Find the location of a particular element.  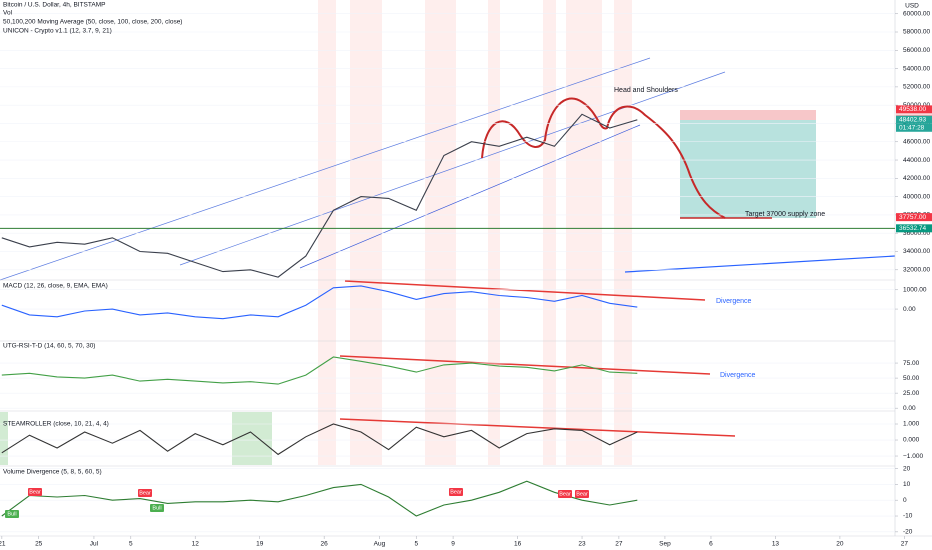

y-tick-label: 32000.00 is located at coordinates (916, 269).